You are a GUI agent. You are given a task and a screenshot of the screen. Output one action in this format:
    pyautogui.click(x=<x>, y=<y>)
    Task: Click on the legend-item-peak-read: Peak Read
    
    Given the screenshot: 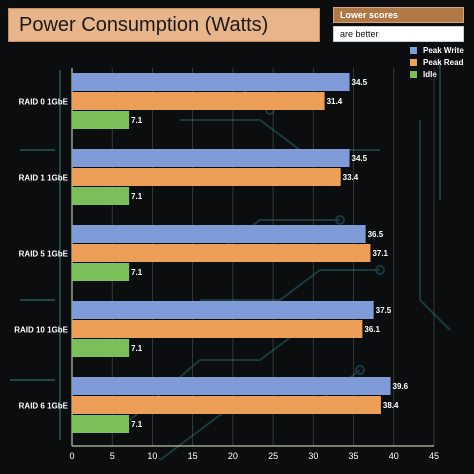 What is the action you would take?
    pyautogui.click(x=437, y=62)
    